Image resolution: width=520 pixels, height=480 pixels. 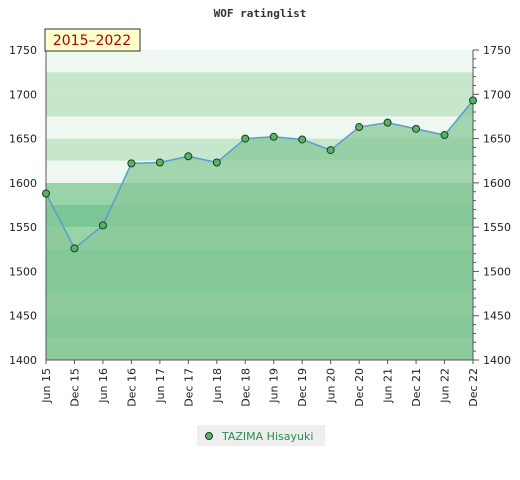 I want to click on period-label: 2015–2022, so click(x=92, y=41).